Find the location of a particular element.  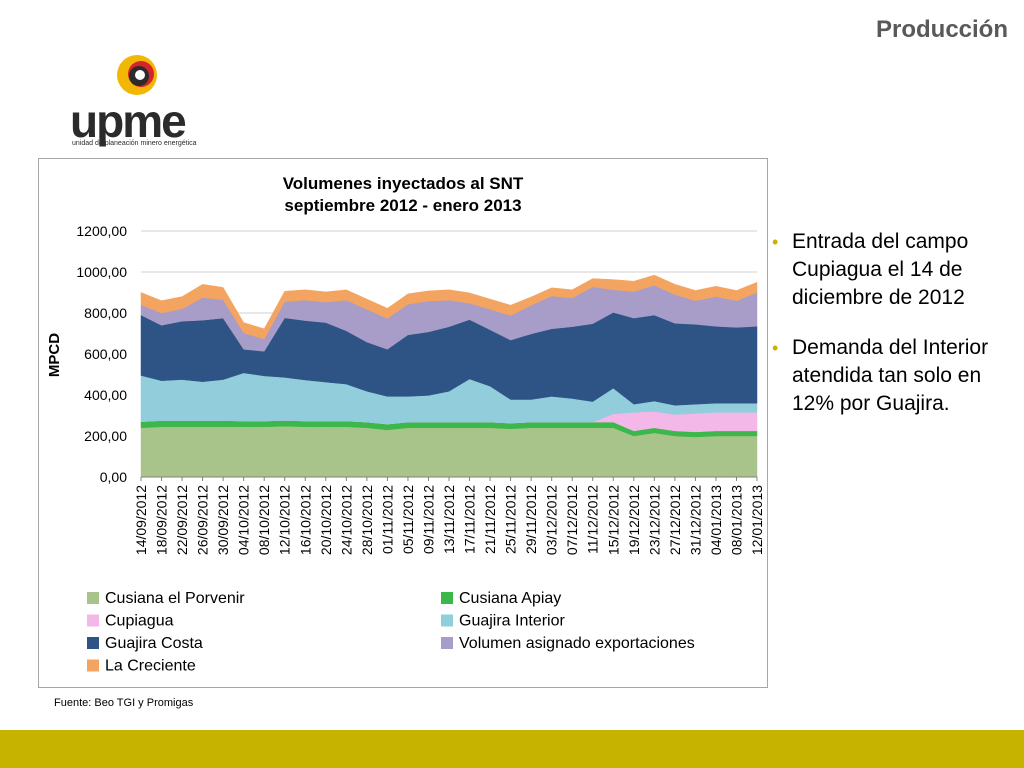

legend-label: Volumen asignado exportaciones is located at coordinates (577, 643).